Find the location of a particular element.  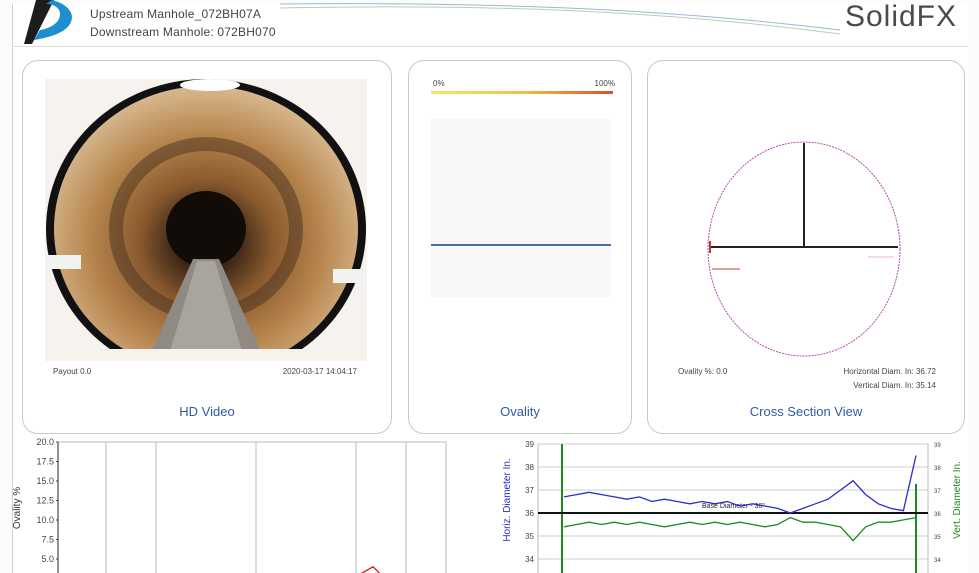

ovality-scale-max: 100% is located at coordinates (604, 83).